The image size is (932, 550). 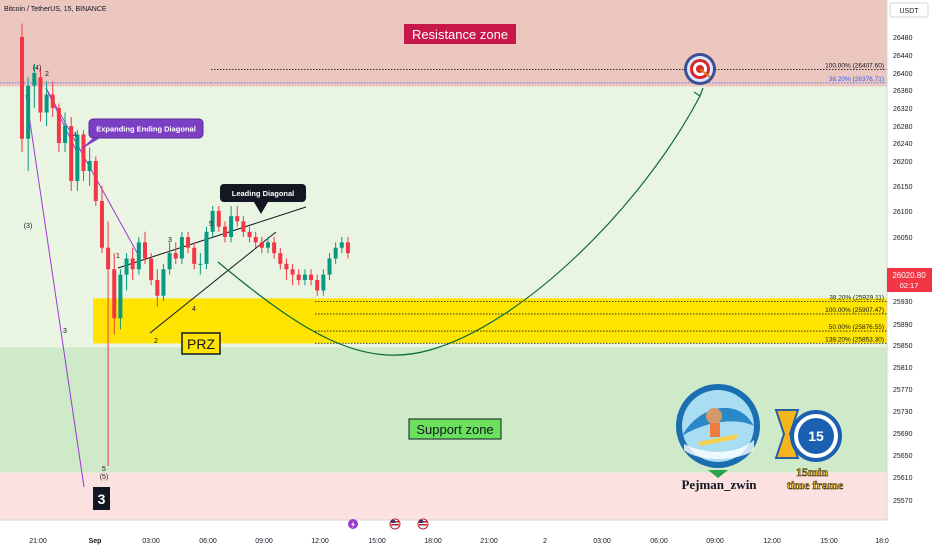 I want to click on svg-text: PRZ, so click(x=201, y=344).